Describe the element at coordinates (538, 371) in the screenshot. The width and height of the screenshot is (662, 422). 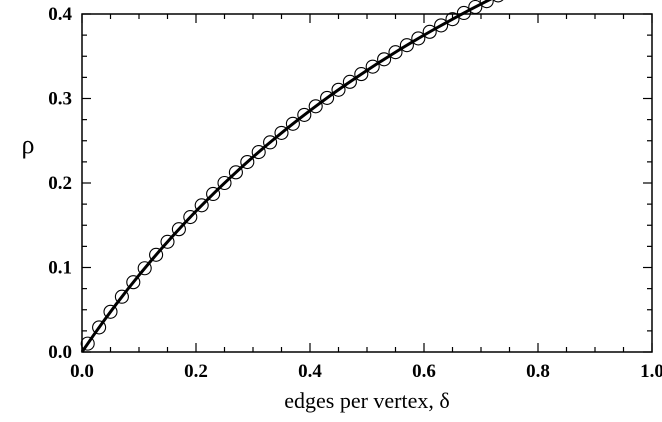
I see `x-tick-label: 0.8` at that location.